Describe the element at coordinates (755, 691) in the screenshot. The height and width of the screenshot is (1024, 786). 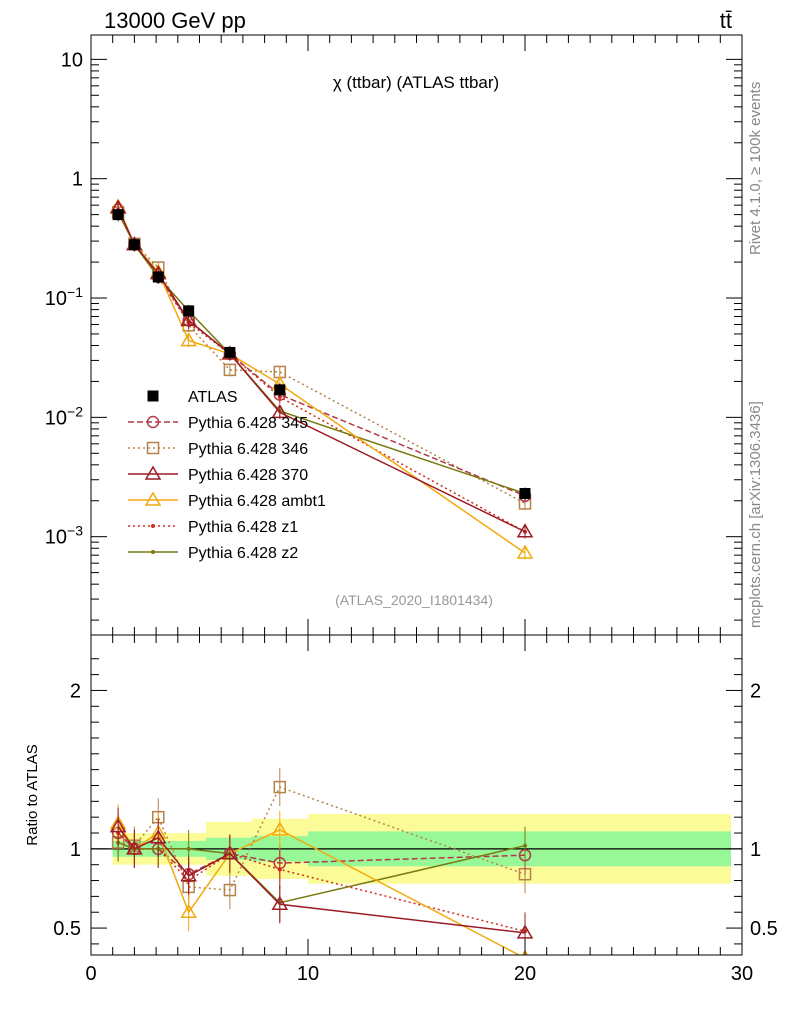
I see `ratio-y-tick-label-right: 2` at that location.